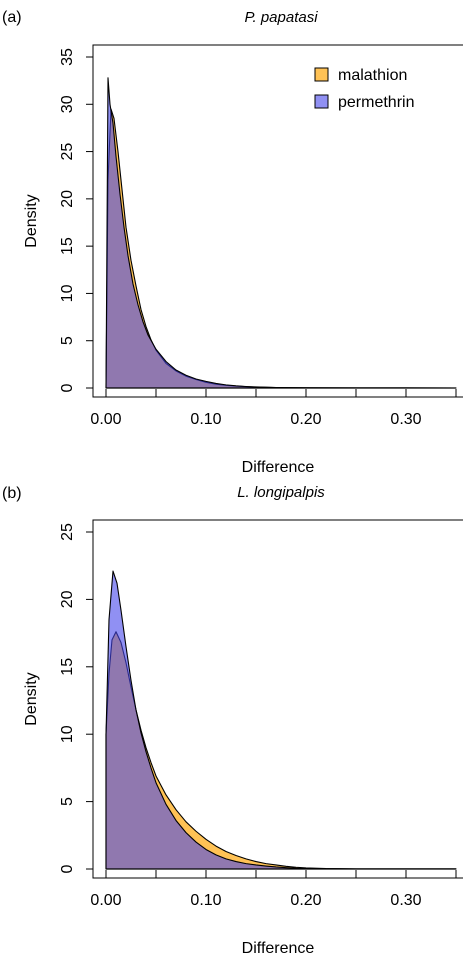 The height and width of the screenshot is (966, 463). I want to click on y-tick-label: 30, so click(67, 104).